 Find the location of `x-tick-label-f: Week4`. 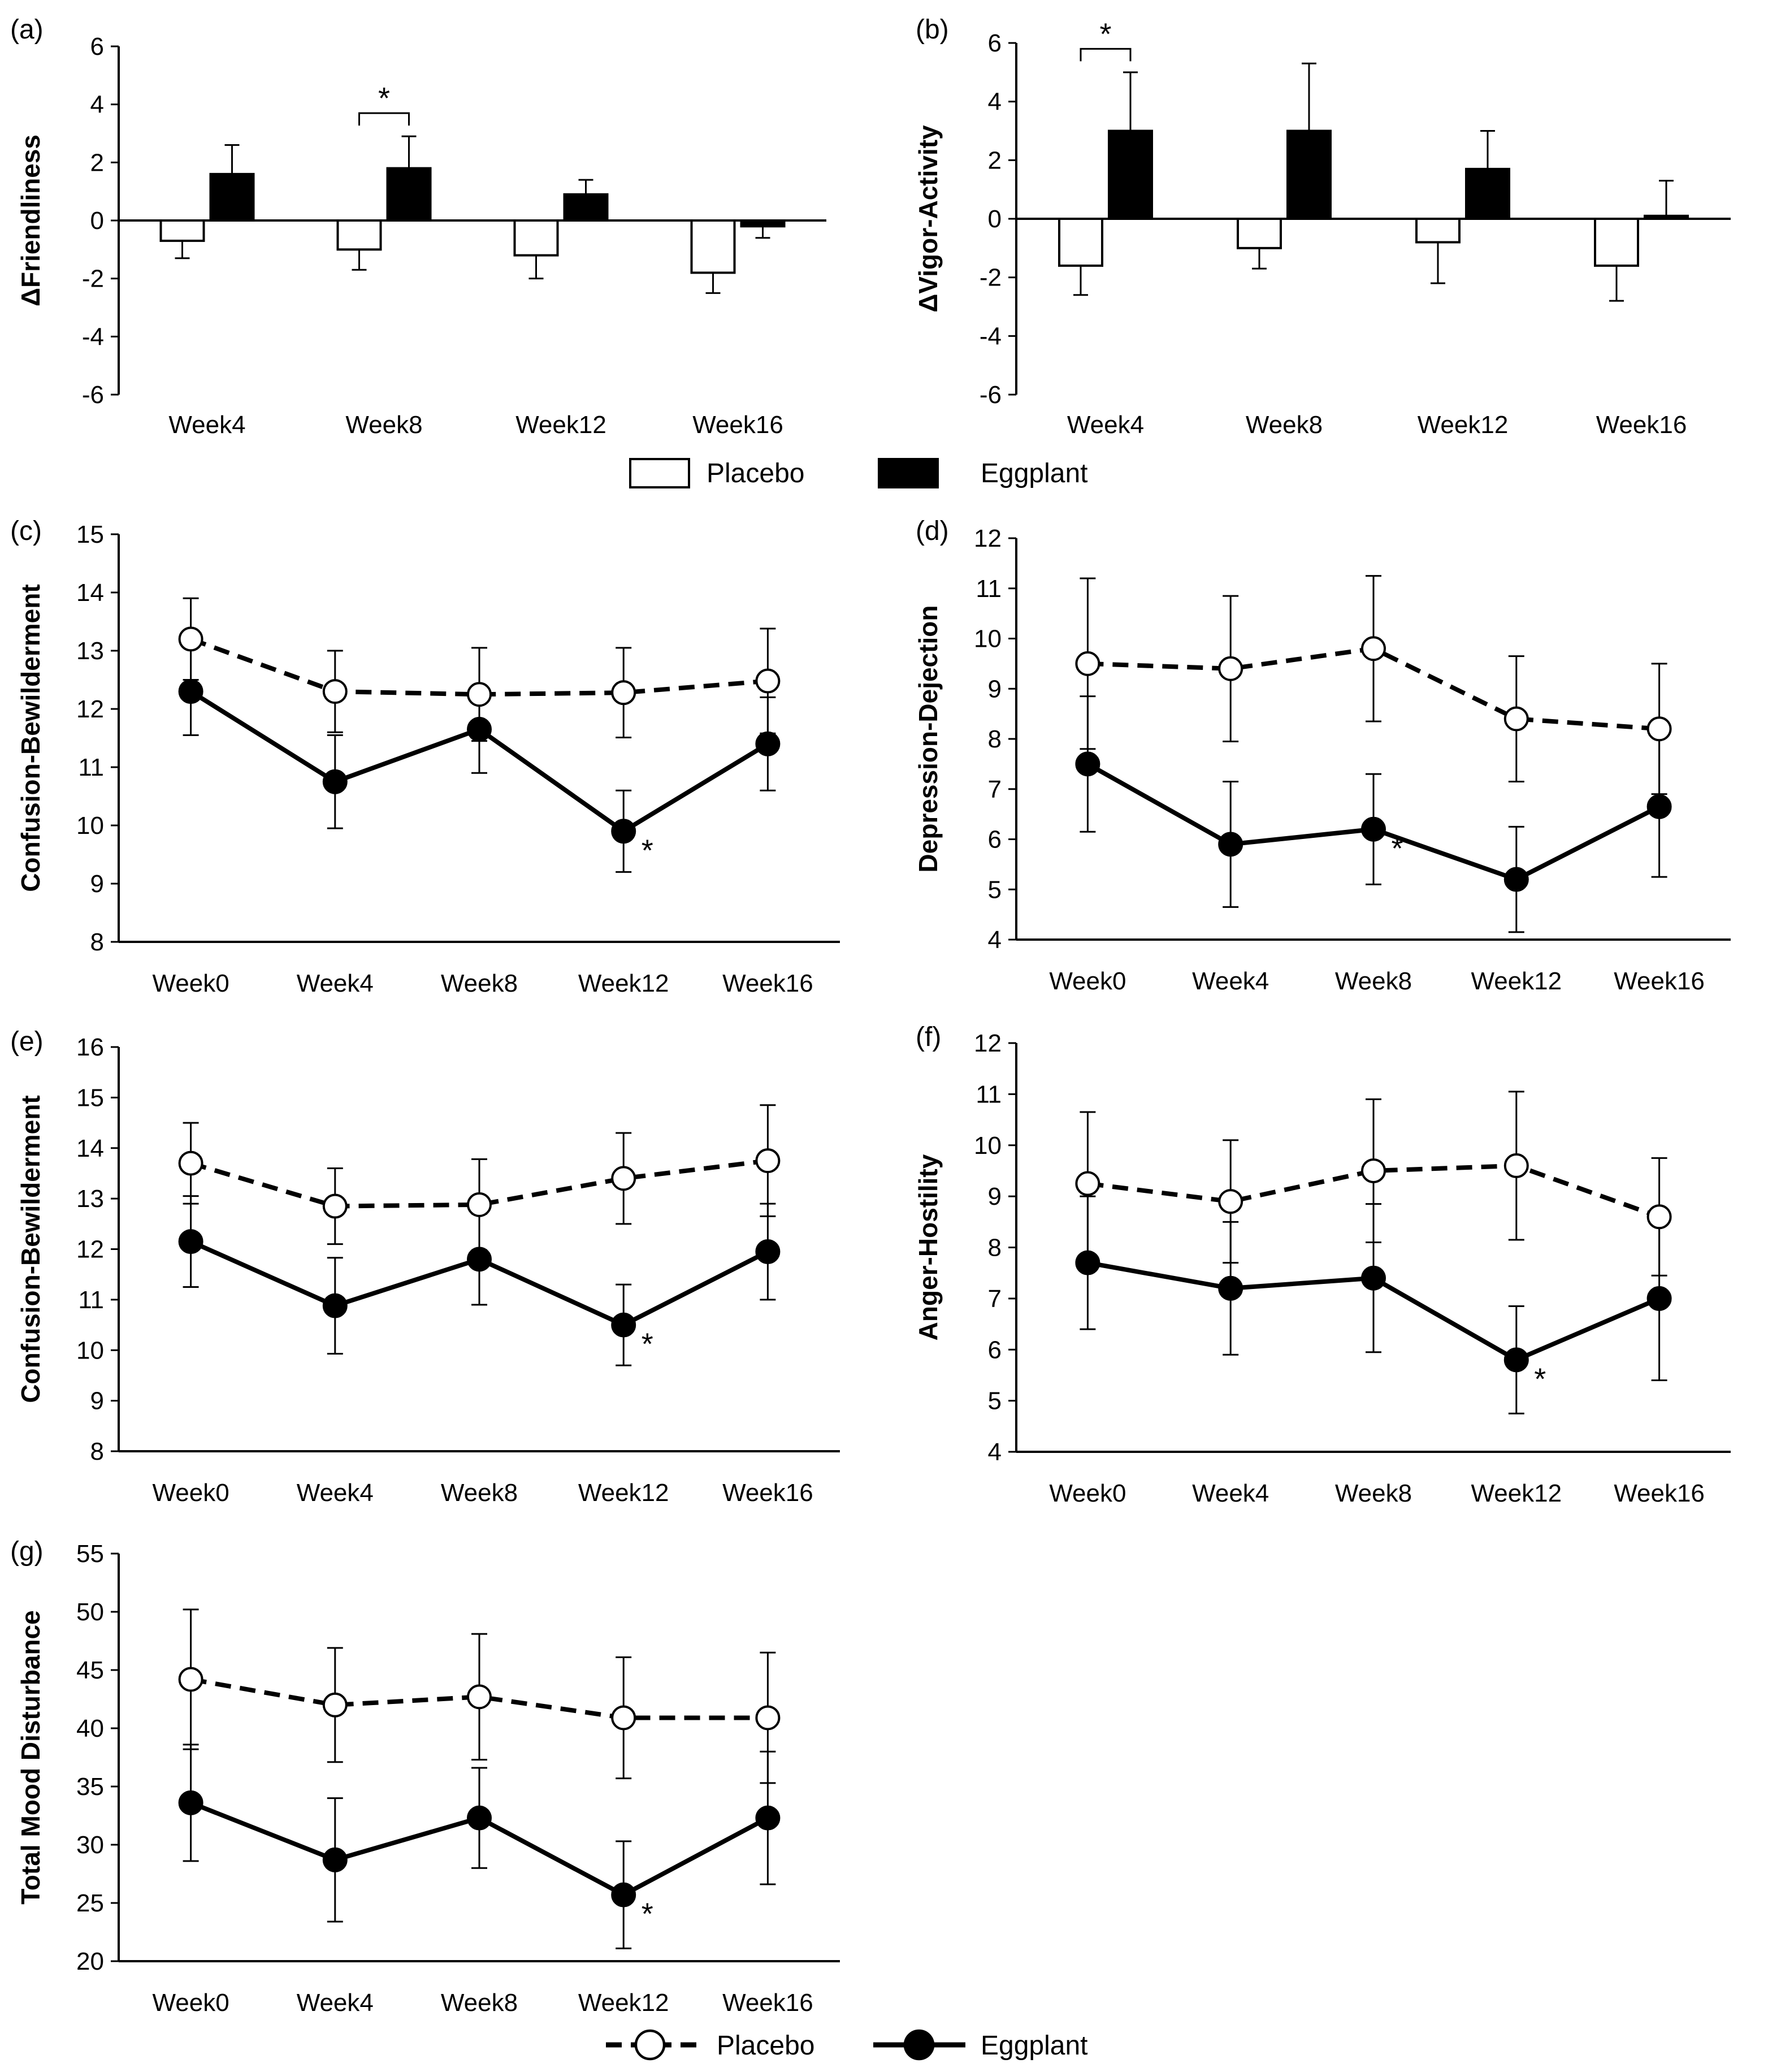

x-tick-label-f: Week4 is located at coordinates (1230, 1493).